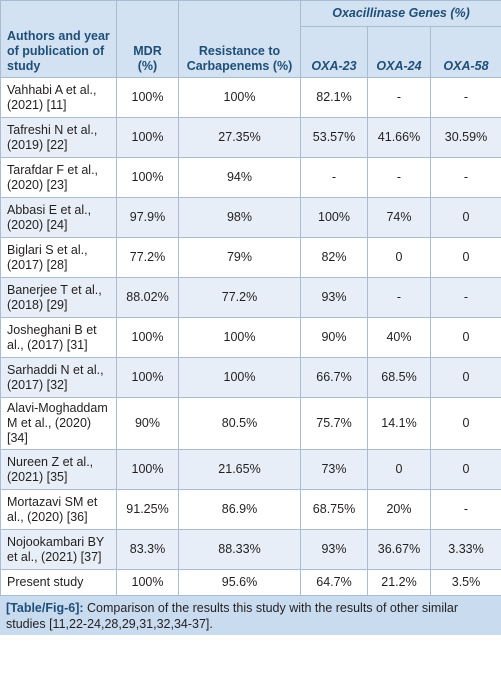 The width and height of the screenshot is (501, 679). What do you see at coordinates (334, 257) in the screenshot?
I see `table-cell: 82%` at bounding box center [334, 257].